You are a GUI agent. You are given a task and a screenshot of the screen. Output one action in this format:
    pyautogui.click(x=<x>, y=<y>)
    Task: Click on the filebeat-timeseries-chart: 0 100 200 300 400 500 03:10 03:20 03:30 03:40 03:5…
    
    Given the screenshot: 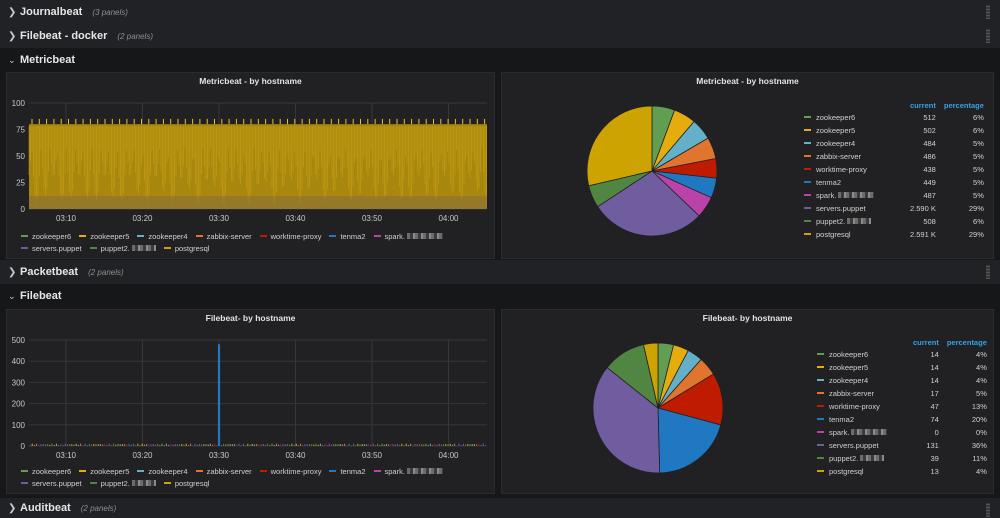 What is the action you would take?
    pyautogui.click(x=251, y=403)
    